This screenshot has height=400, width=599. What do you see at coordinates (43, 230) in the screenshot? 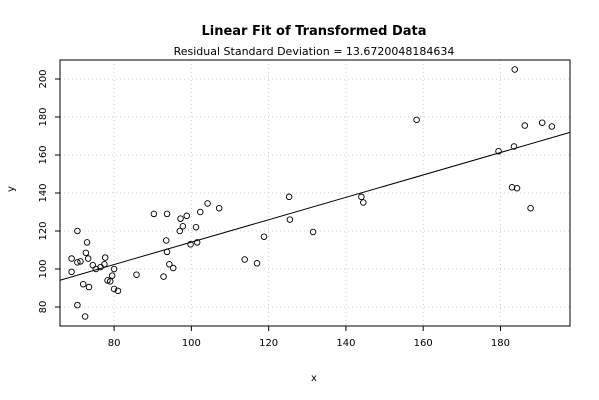
I see `y-tick-label: 120` at bounding box center [43, 230].